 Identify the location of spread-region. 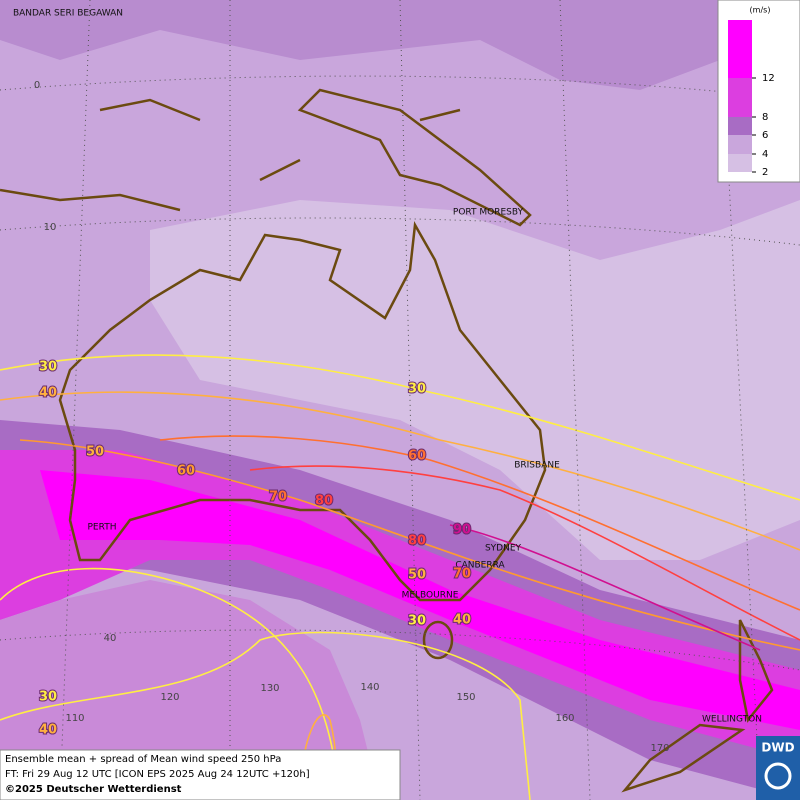
(360, 45).